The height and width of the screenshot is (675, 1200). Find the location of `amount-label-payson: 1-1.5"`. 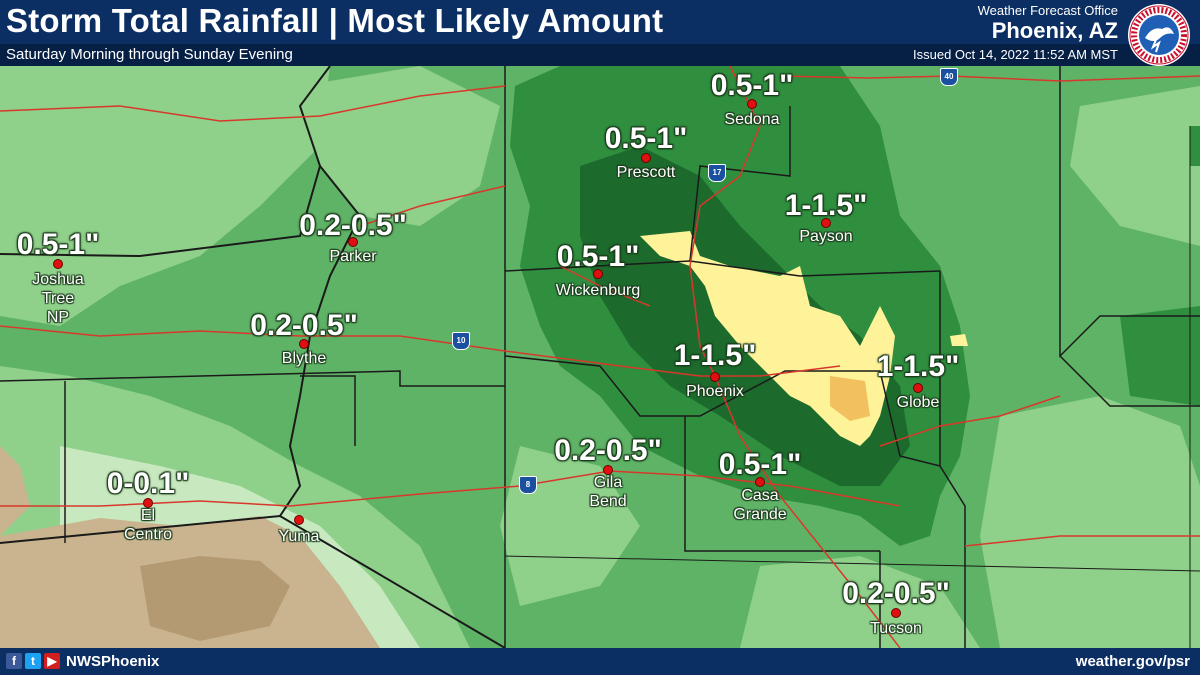

amount-label-payson: 1-1.5" is located at coordinates (826, 205).